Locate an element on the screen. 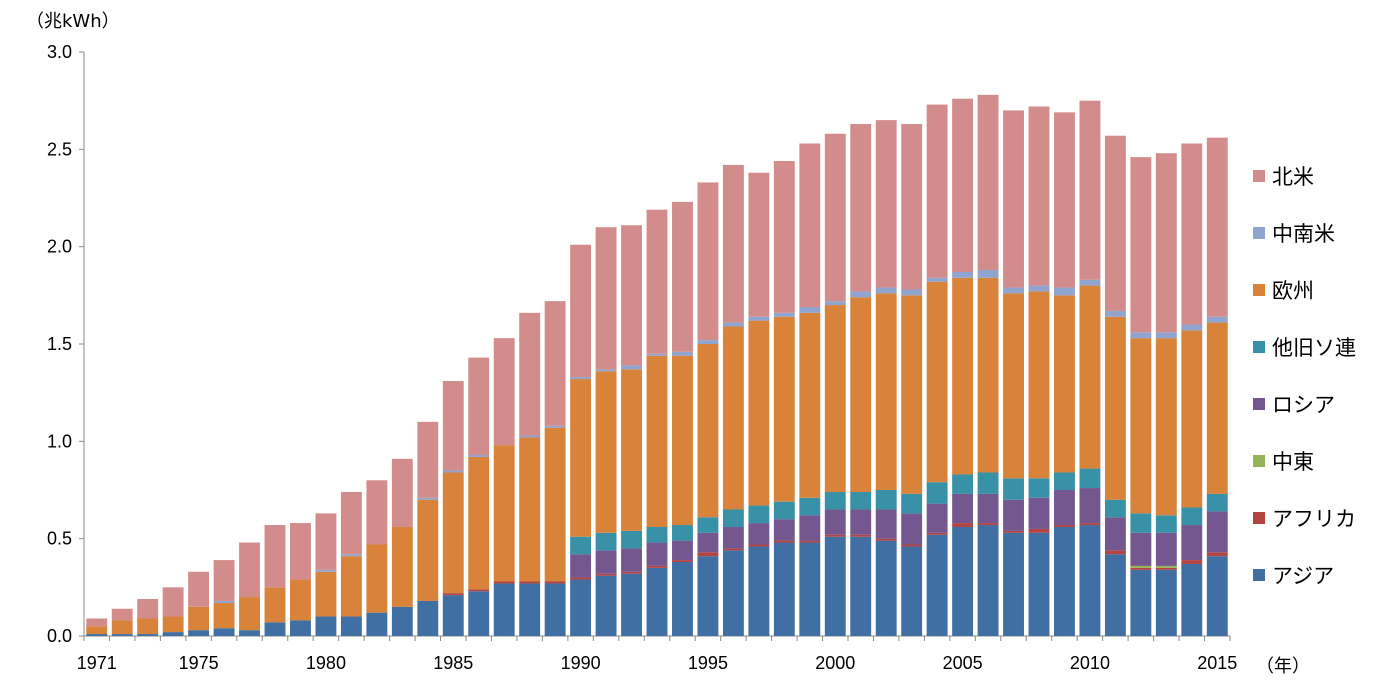 This screenshot has width=1380, height=692. bar-stack-2014 is located at coordinates (1192, 389).